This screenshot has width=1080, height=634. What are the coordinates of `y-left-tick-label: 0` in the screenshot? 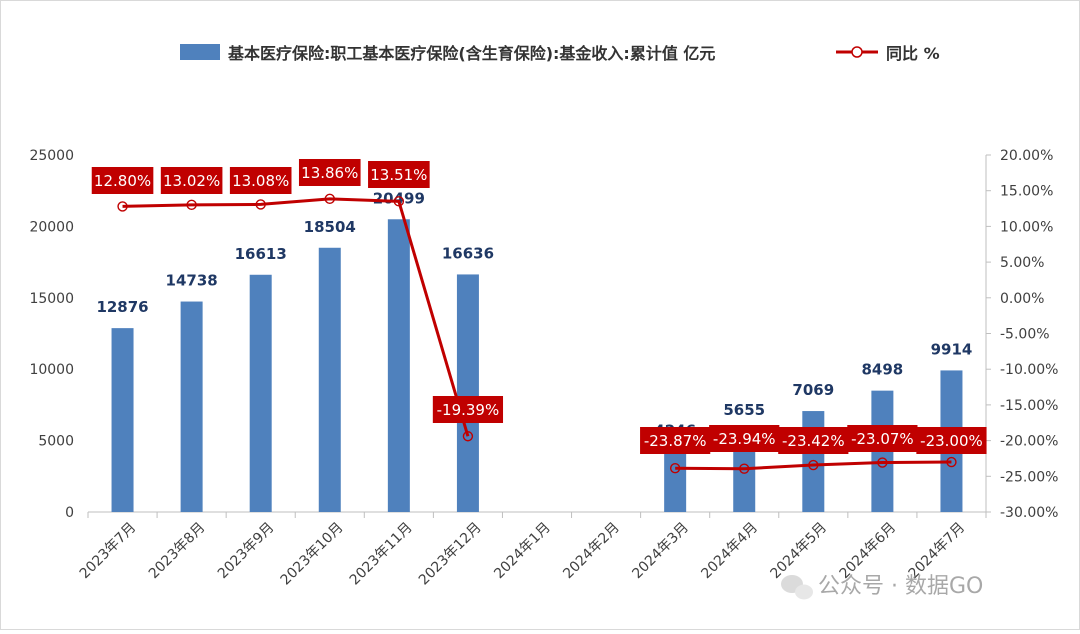 It's located at (69, 513).